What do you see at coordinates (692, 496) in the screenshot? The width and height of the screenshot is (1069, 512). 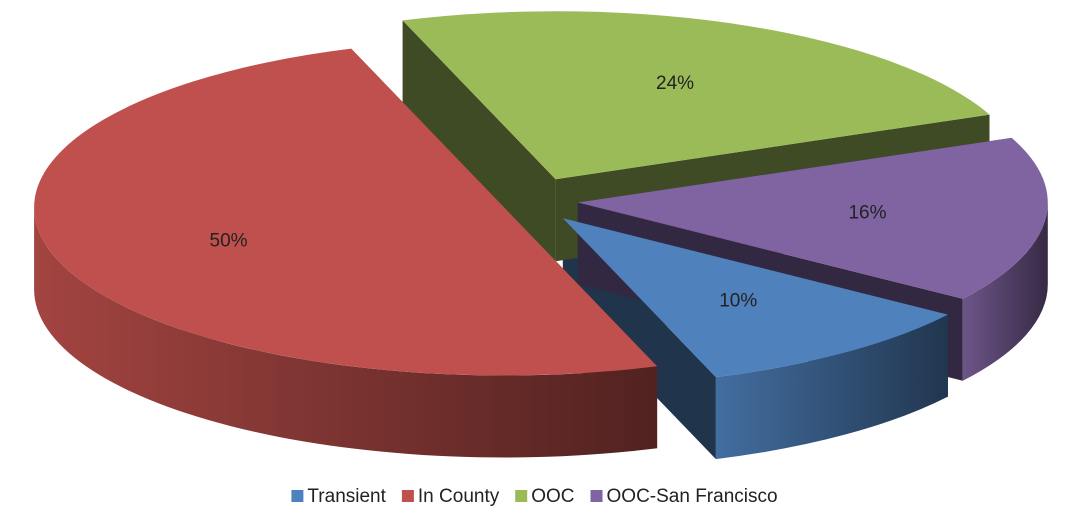 I see `legend-label: OOC-San Francisco` at bounding box center [692, 496].